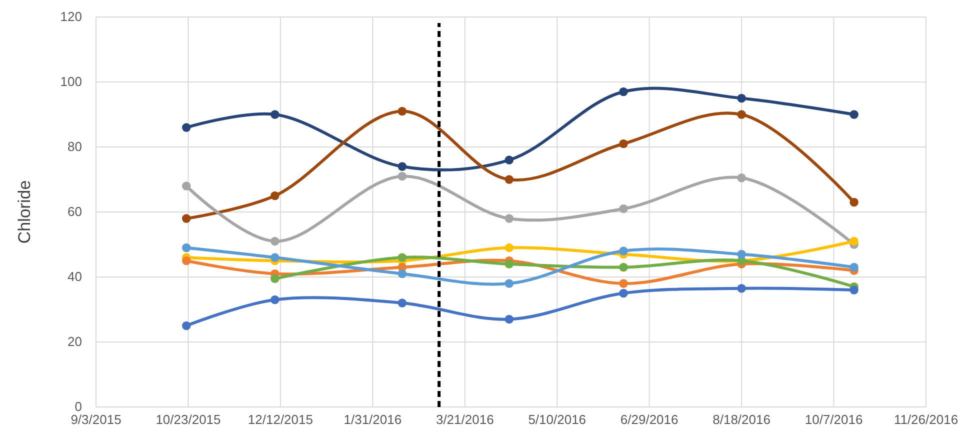  I want to click on y-tick-label: 80, so click(75, 146).